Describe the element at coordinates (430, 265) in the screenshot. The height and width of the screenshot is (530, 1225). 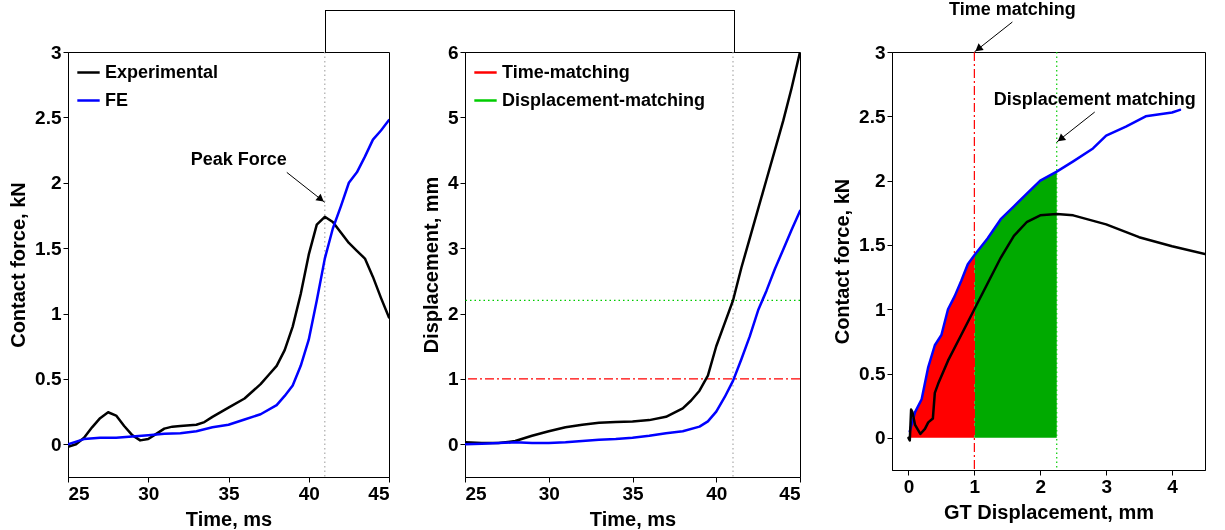
I see `y-axis-title: Displacement, mm` at that location.